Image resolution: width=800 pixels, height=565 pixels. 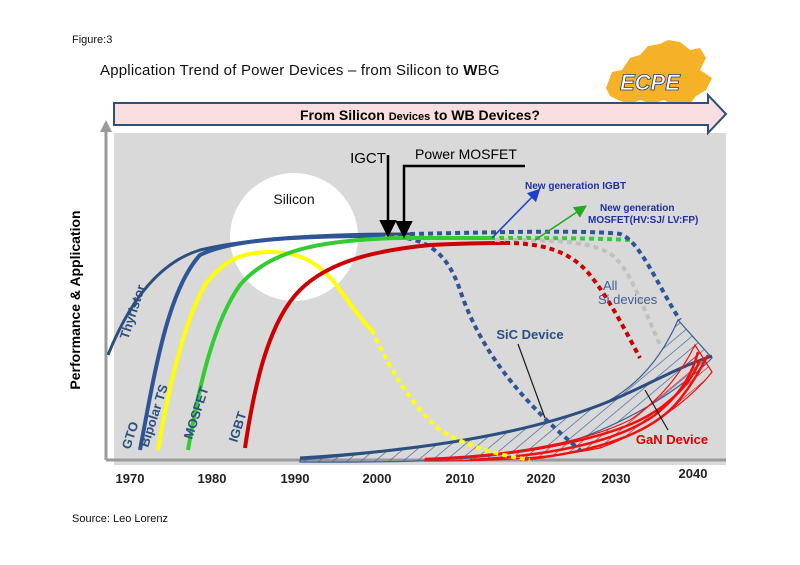 What do you see at coordinates (516, 213) in the screenshot?
I see `new-igbt-arrow` at bounding box center [516, 213].